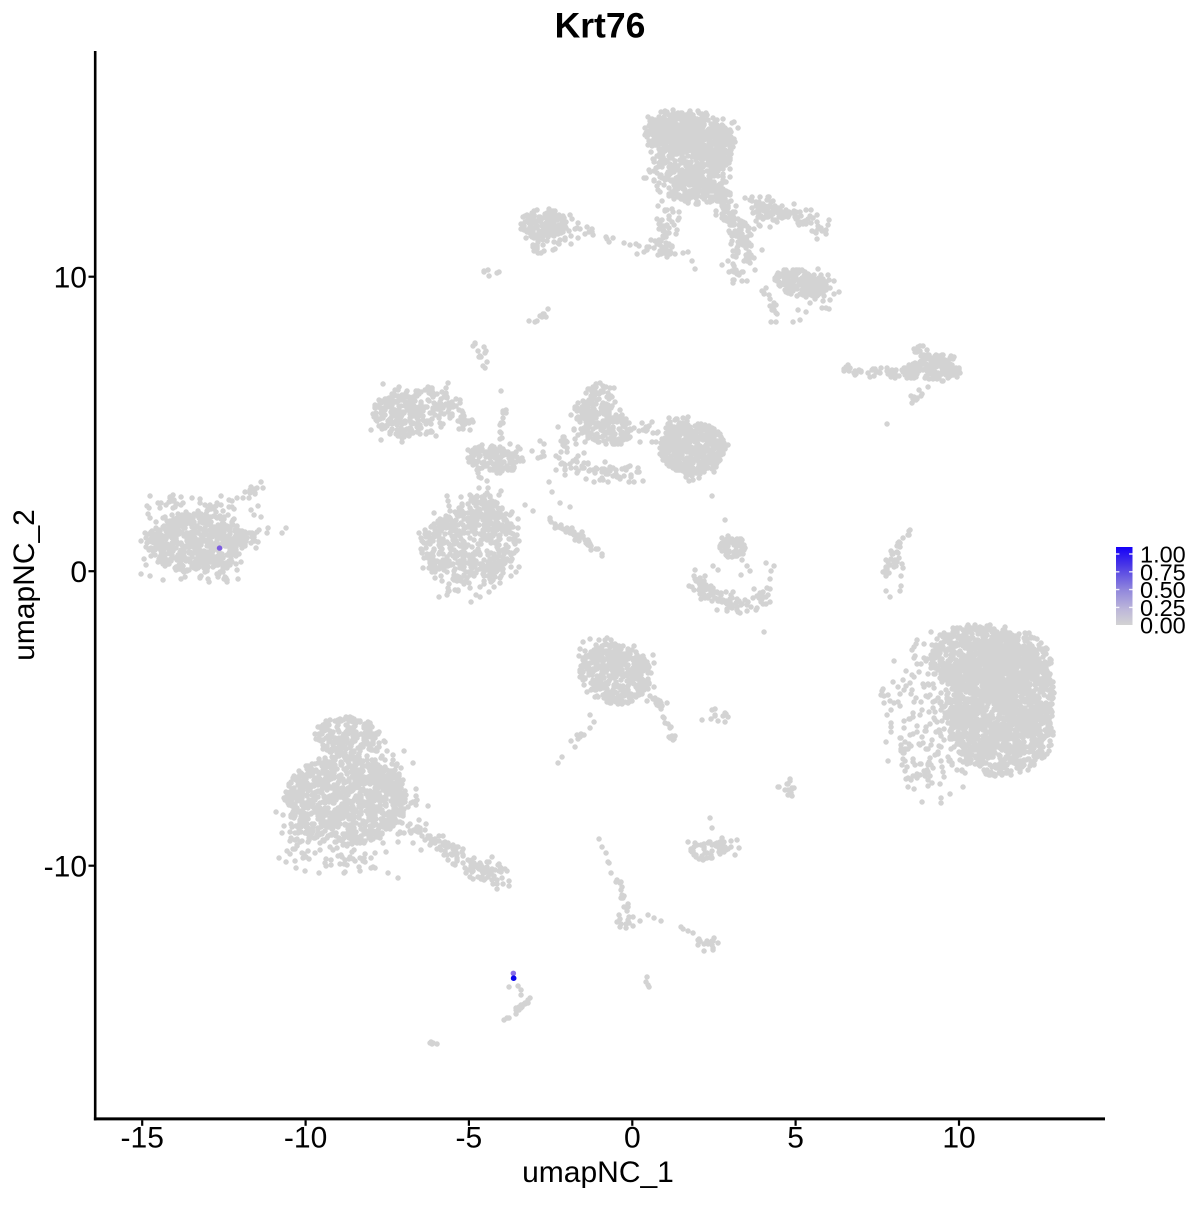 The height and width of the screenshot is (1205, 1200). Describe the element at coordinates (1163, 608) in the screenshot. I see `svg-text: 0.25` at that location.